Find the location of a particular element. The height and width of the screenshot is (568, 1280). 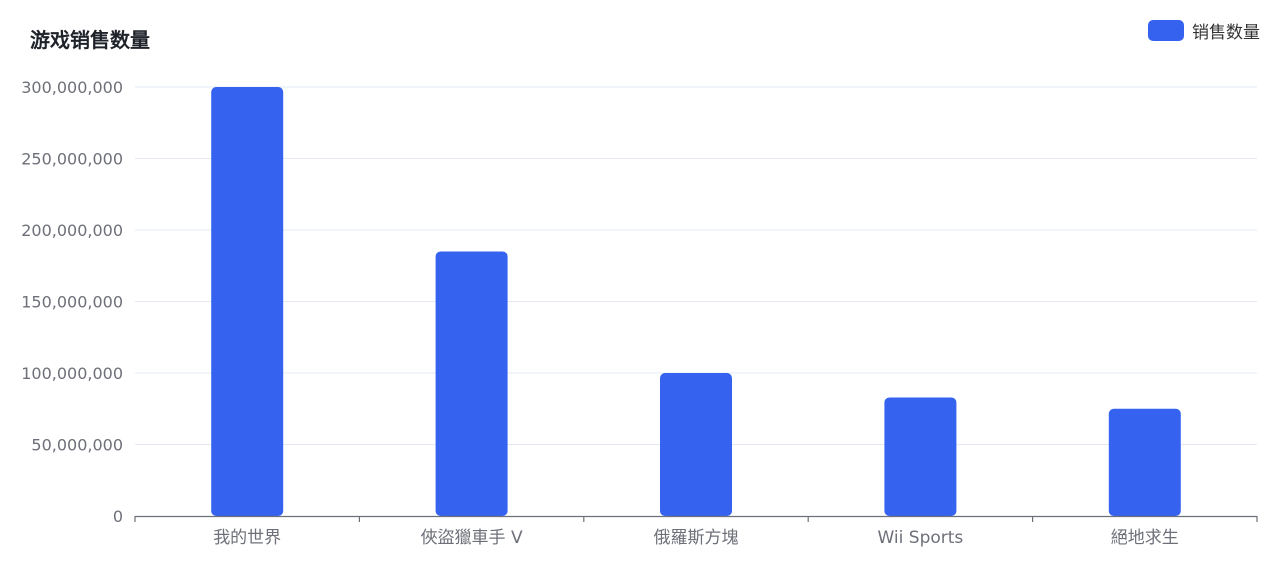

x-tick-label: 俄羅斯方塊 is located at coordinates (696, 538).